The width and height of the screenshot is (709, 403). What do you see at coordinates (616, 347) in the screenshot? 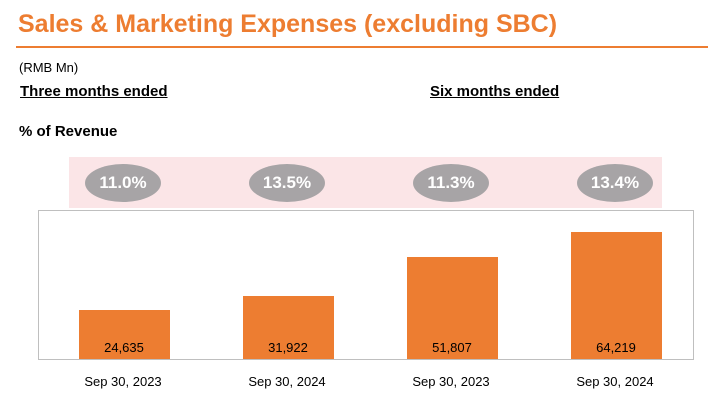
I see `bar-value-label: 64,219` at bounding box center [616, 347].